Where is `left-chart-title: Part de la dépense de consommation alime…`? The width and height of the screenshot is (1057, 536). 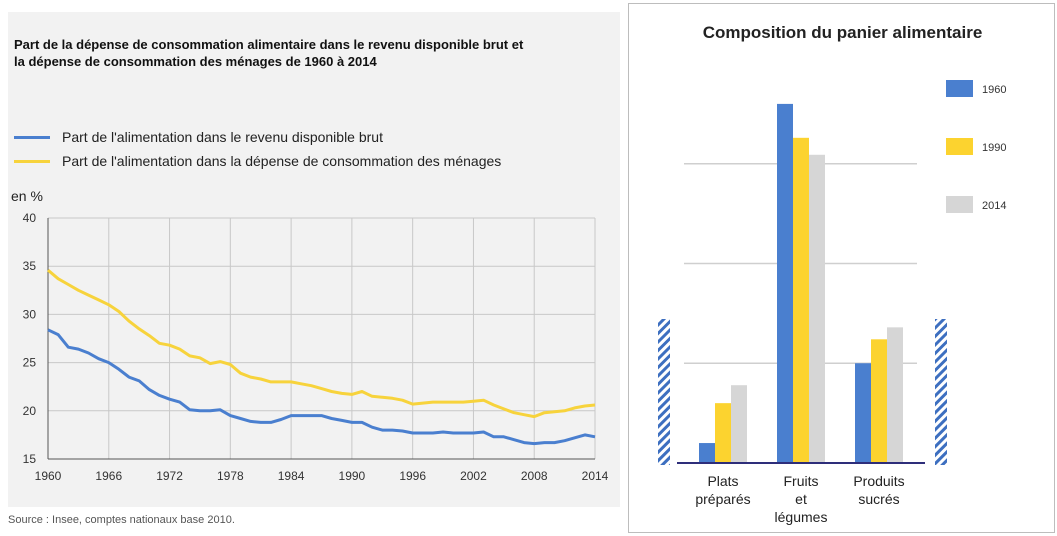
left-chart-title: Part de la dépense de consommation alime… is located at coordinates (269, 53).